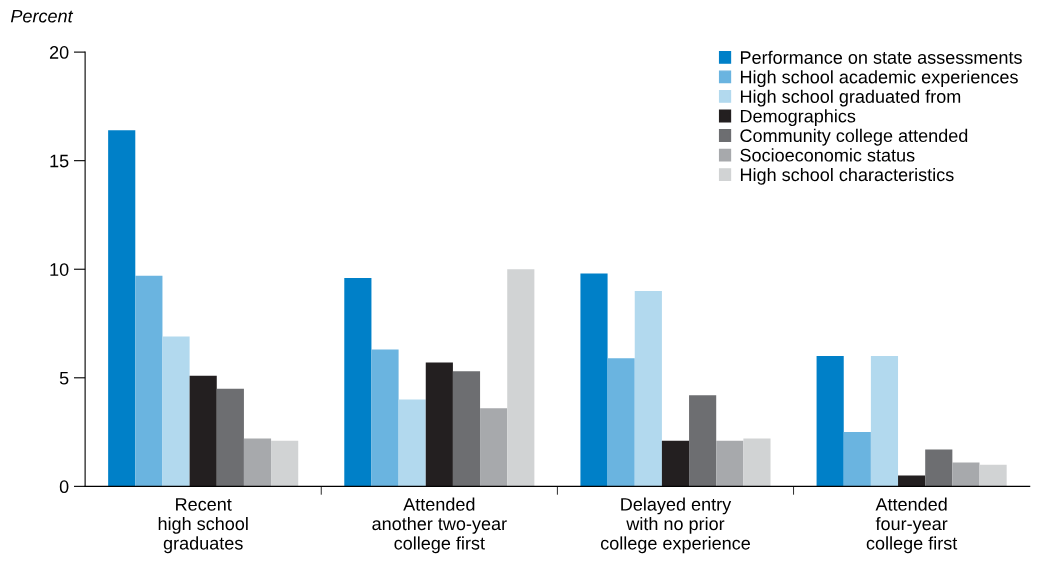  What do you see at coordinates (64, 487) in the screenshot?
I see `y-tick-label: 0` at bounding box center [64, 487].